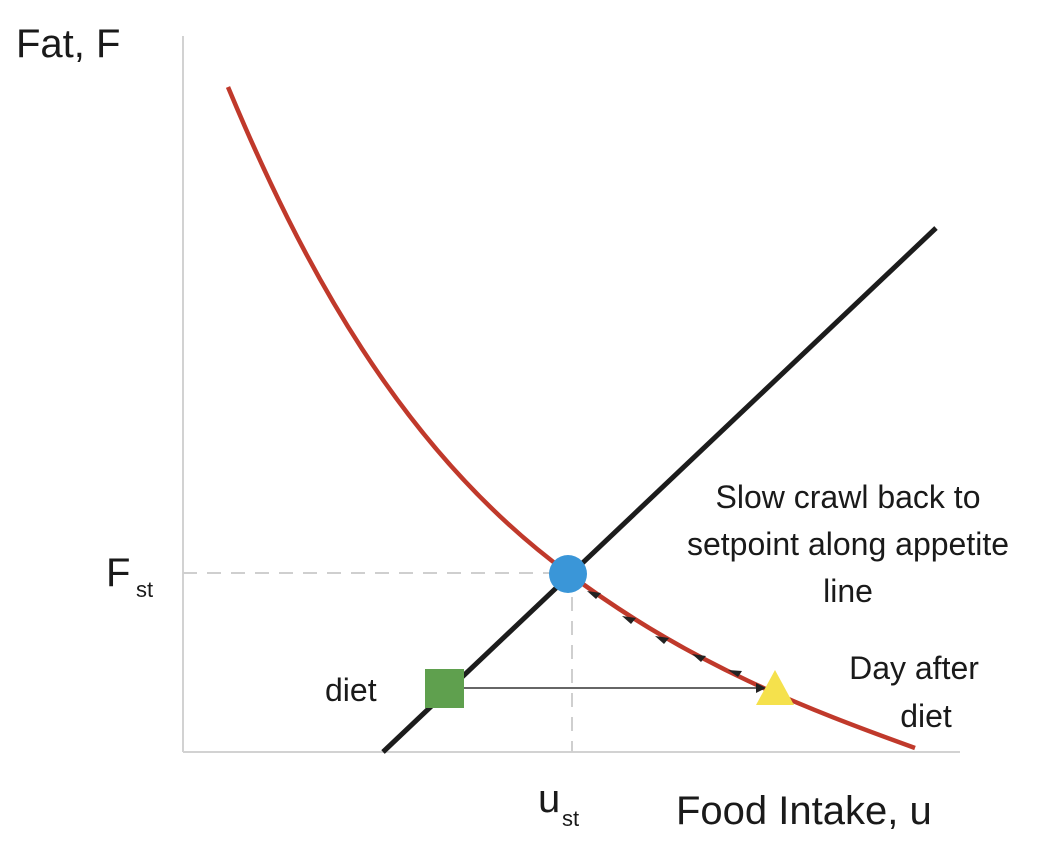  What do you see at coordinates (664, 634) in the screenshot?
I see `crawl-arrows` at bounding box center [664, 634].